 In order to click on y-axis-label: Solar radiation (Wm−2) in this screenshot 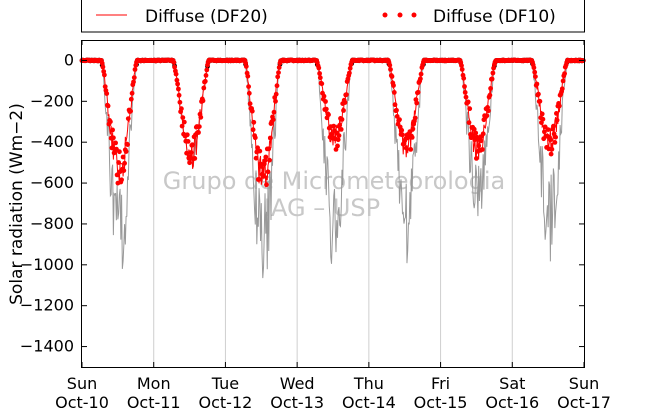, I will do `click(17, 204)`.